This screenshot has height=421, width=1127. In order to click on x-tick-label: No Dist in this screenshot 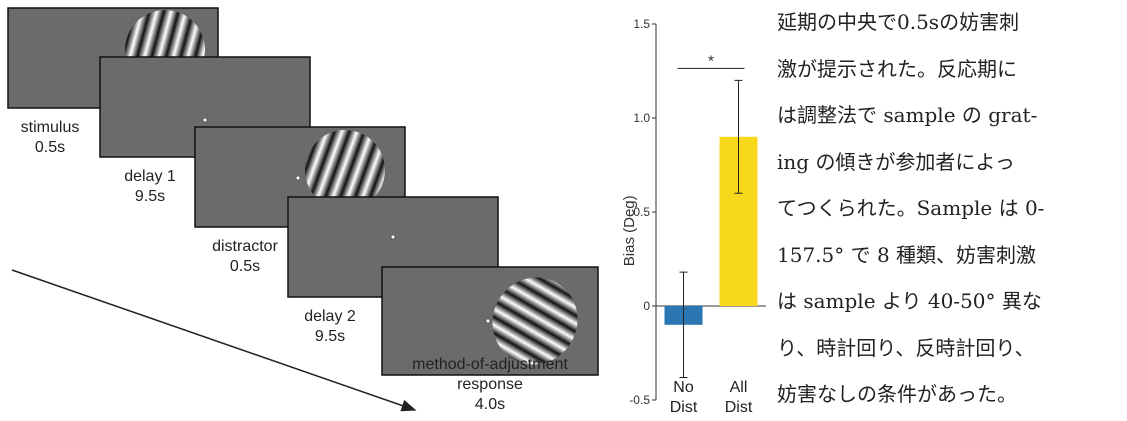, I will do `click(683, 397)`.